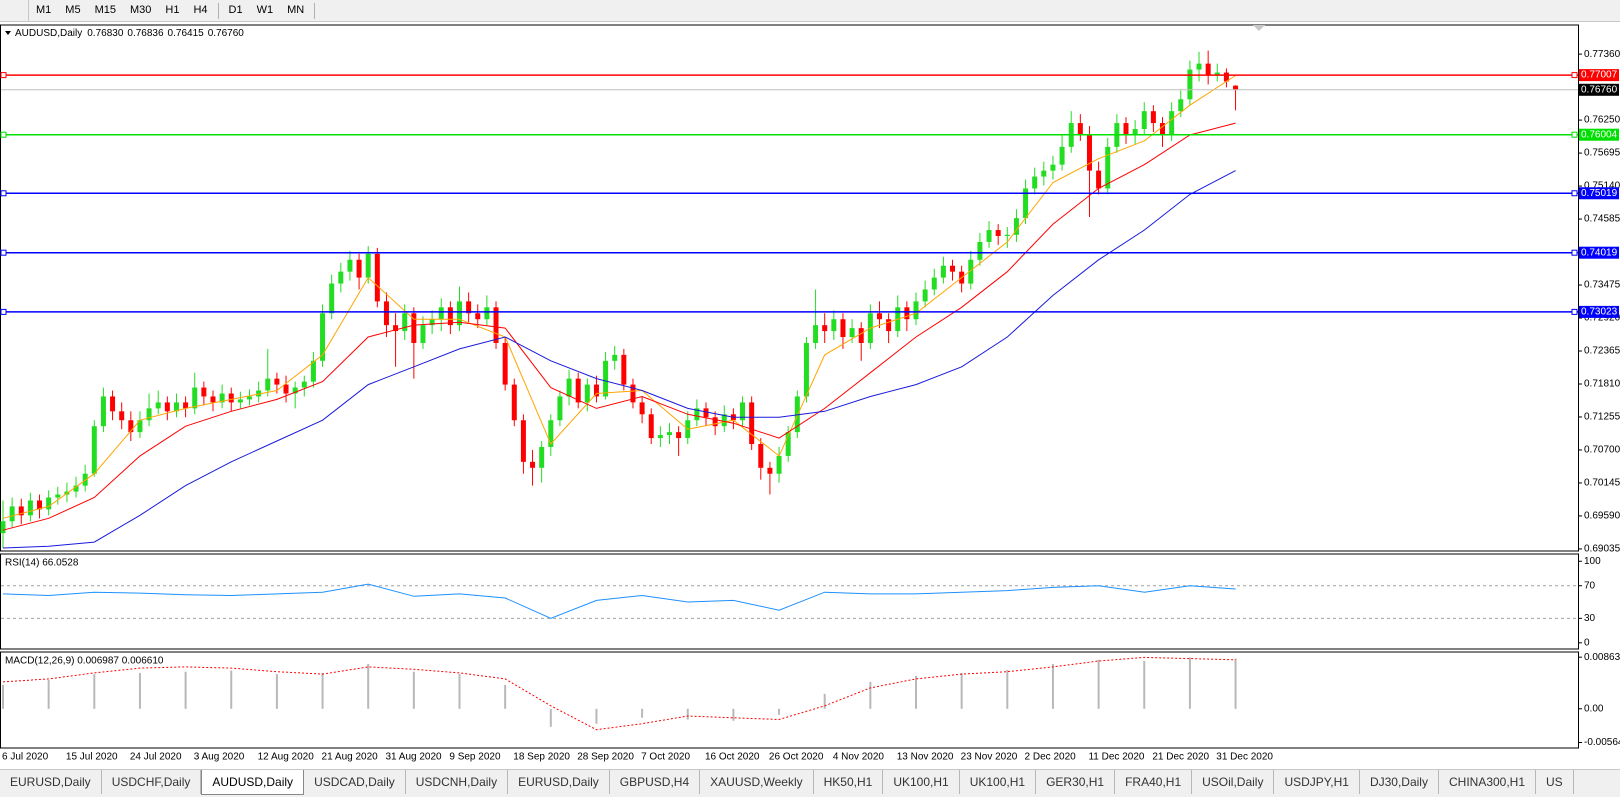 The image size is (1620, 797). I want to click on chart-tab: AUDUSD,Daily, so click(253, 782).